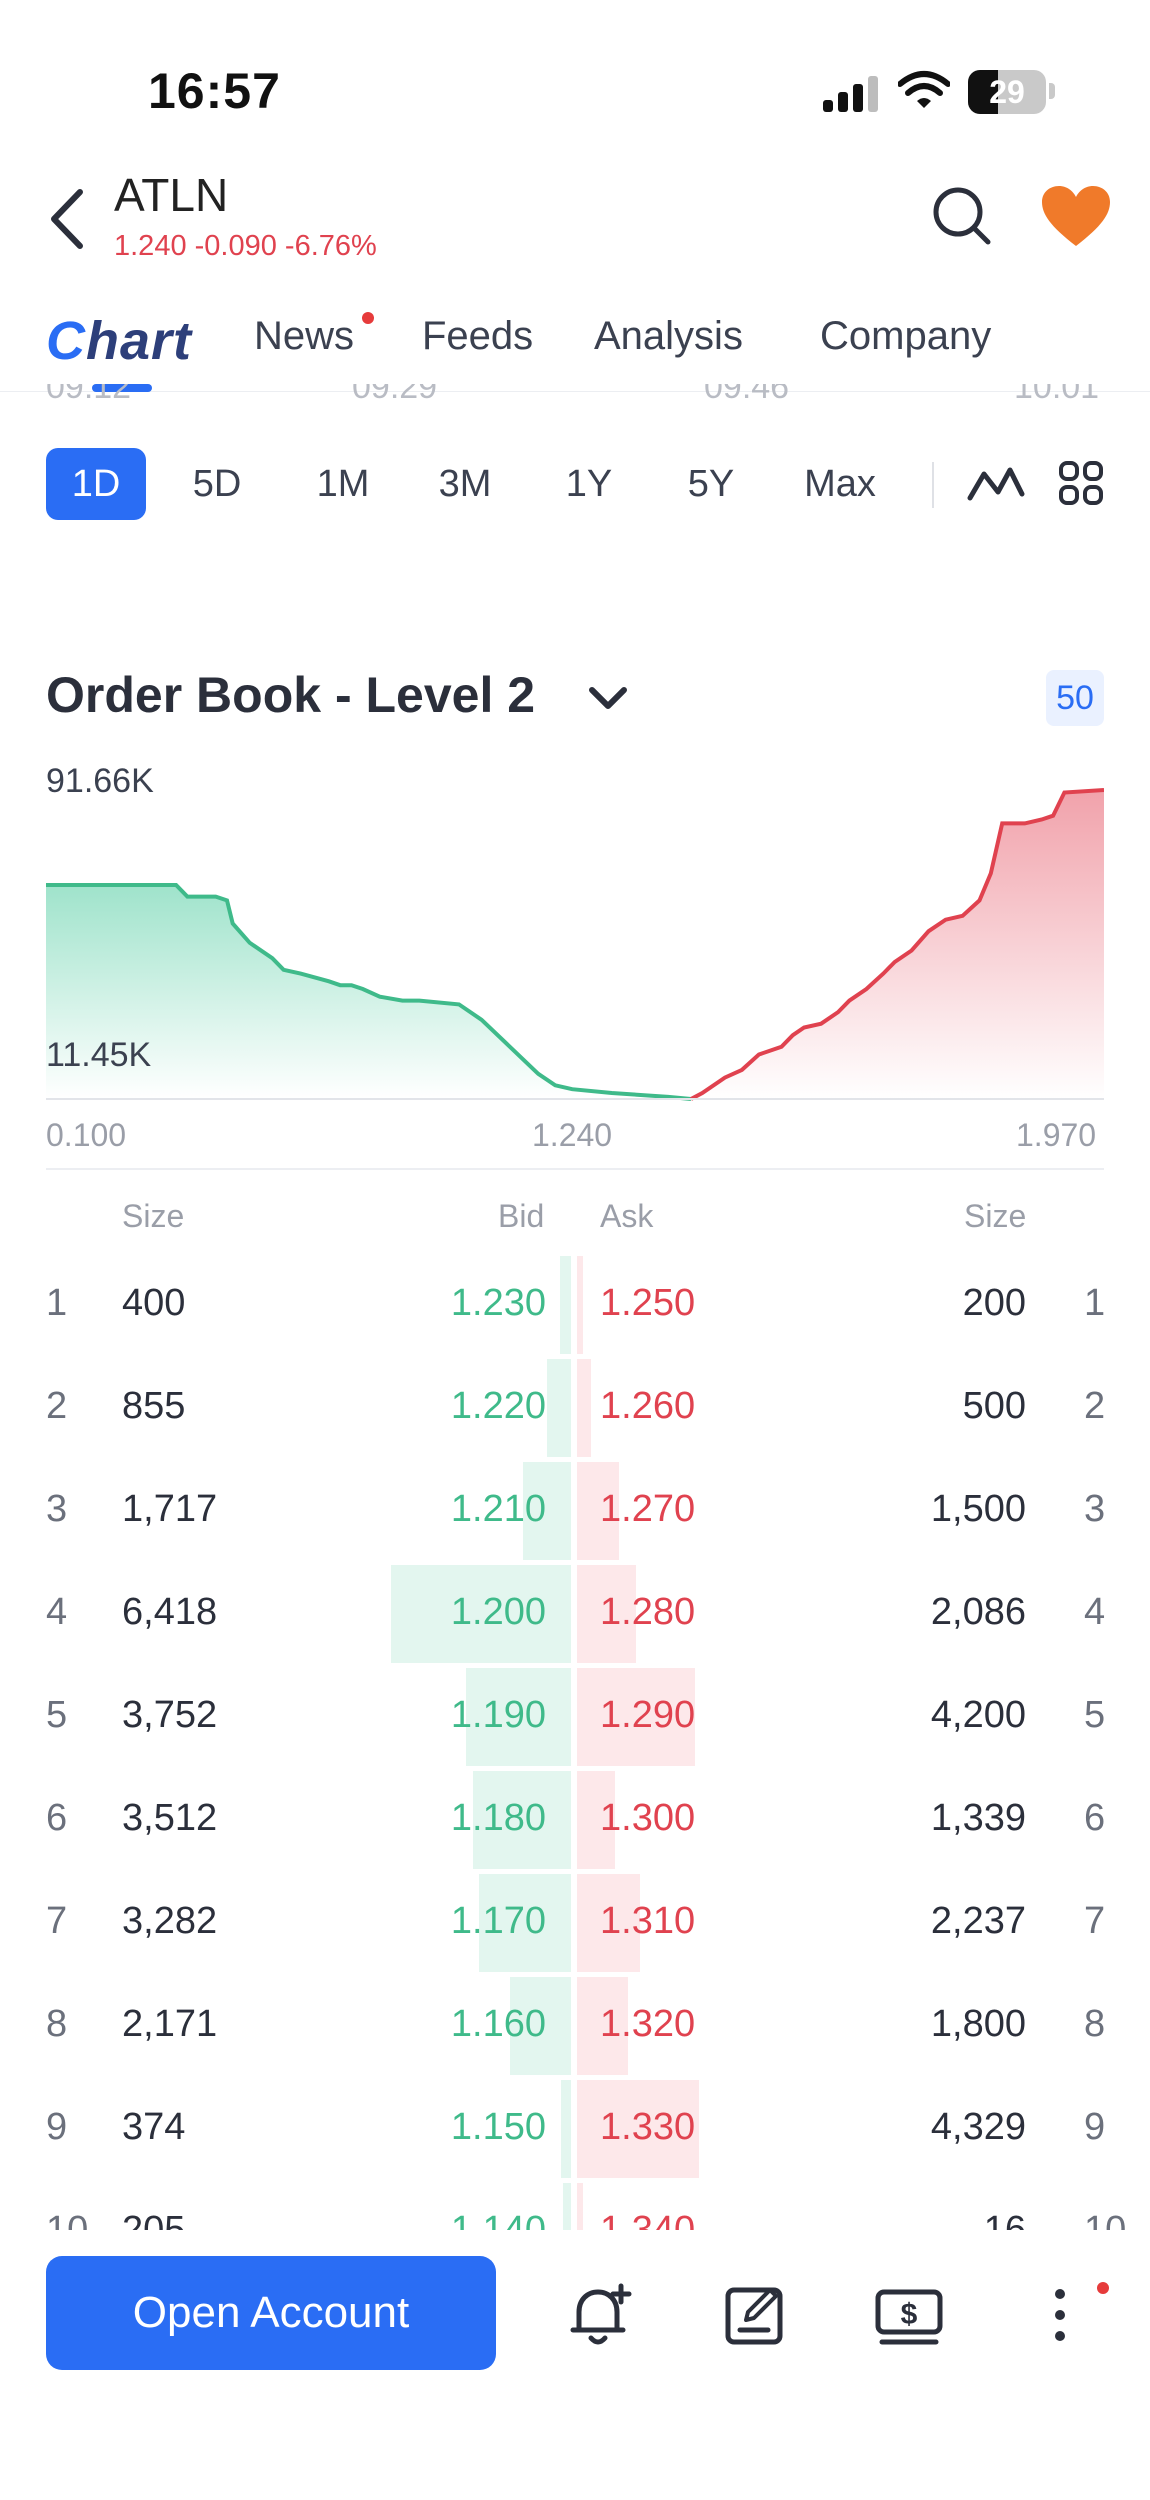 The height and width of the screenshot is (2500, 1150). Describe the element at coordinates (575, 1719) in the screenshot. I see `order-book-row: 5 3,752 1.190 1.290 4,200 5` at that location.